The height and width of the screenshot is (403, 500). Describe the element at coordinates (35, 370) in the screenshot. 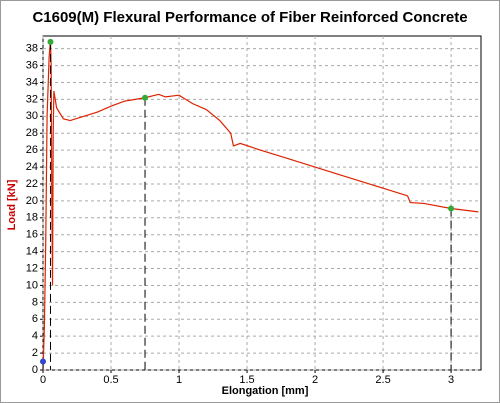

I see `y-tick-label: 0` at that location.